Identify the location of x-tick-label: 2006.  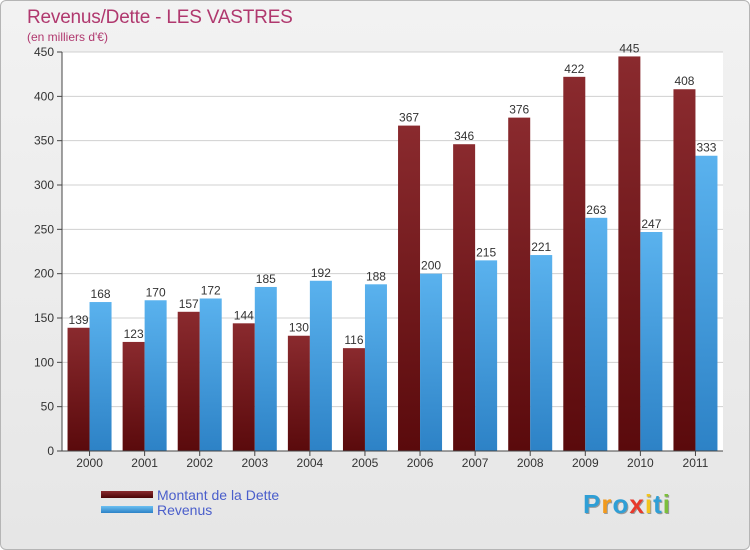
(420, 463).